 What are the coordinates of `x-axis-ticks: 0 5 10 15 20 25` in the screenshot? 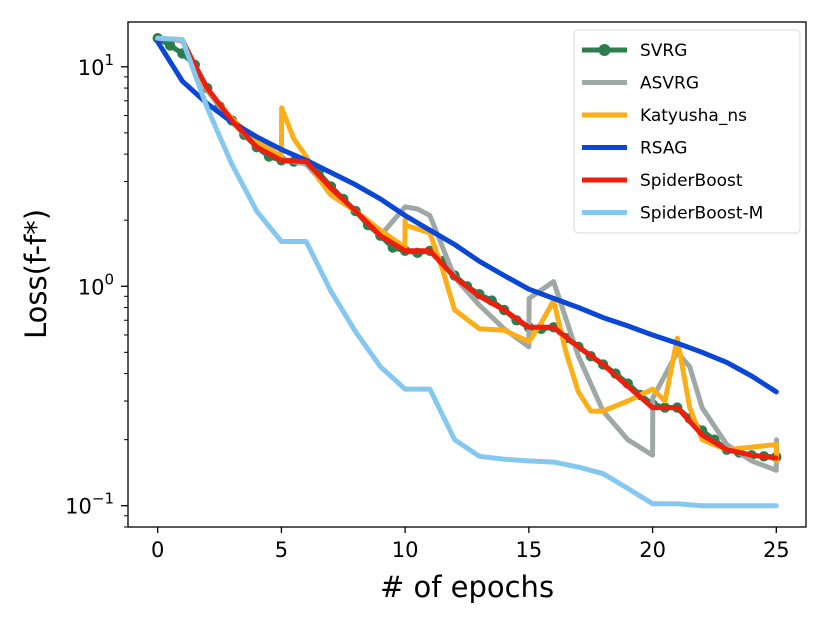 It's located at (470, 544).